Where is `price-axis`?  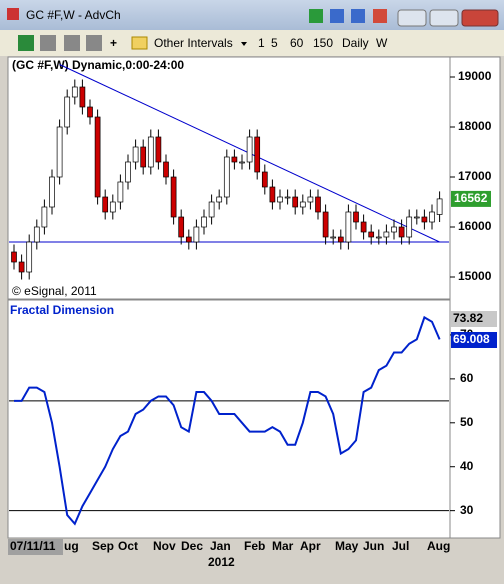 price-axis is located at coordinates (475, 297).